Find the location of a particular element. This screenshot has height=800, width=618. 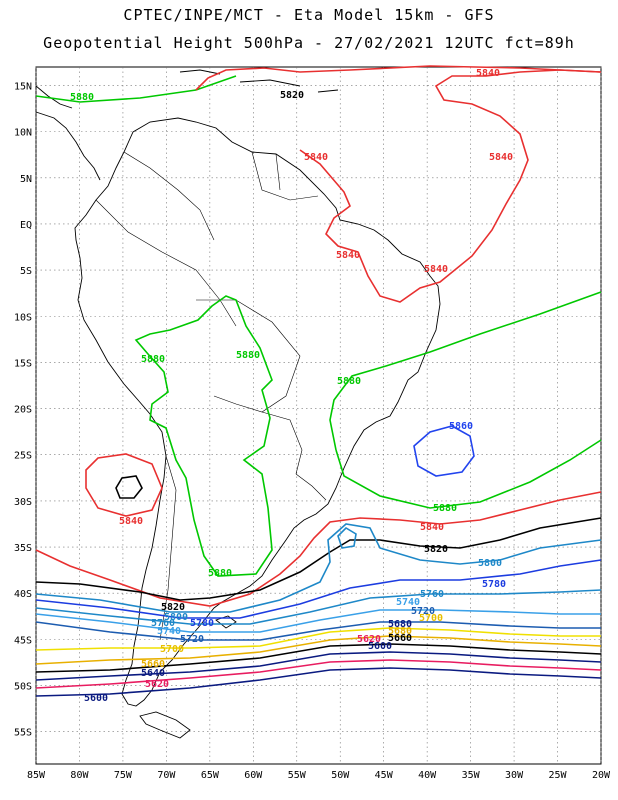

lon-tick-label-60W: 60W is located at coordinates (253, 775).